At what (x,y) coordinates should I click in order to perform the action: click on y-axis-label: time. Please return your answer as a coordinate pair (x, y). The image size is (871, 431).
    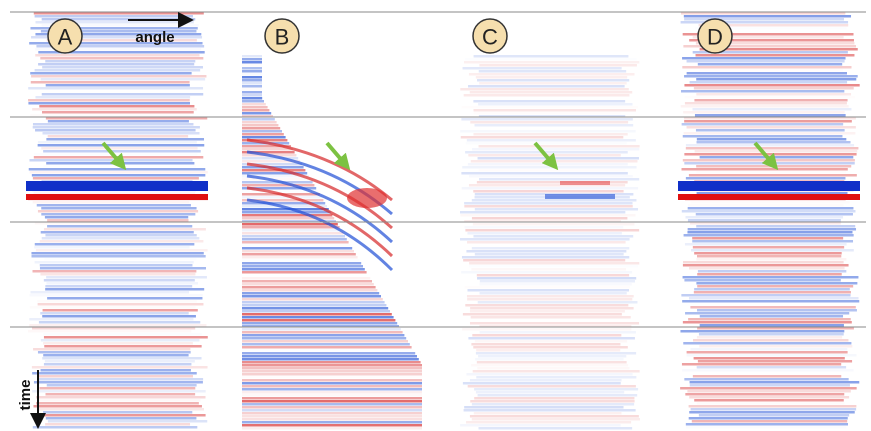
    Looking at the image, I should click on (25, 395).